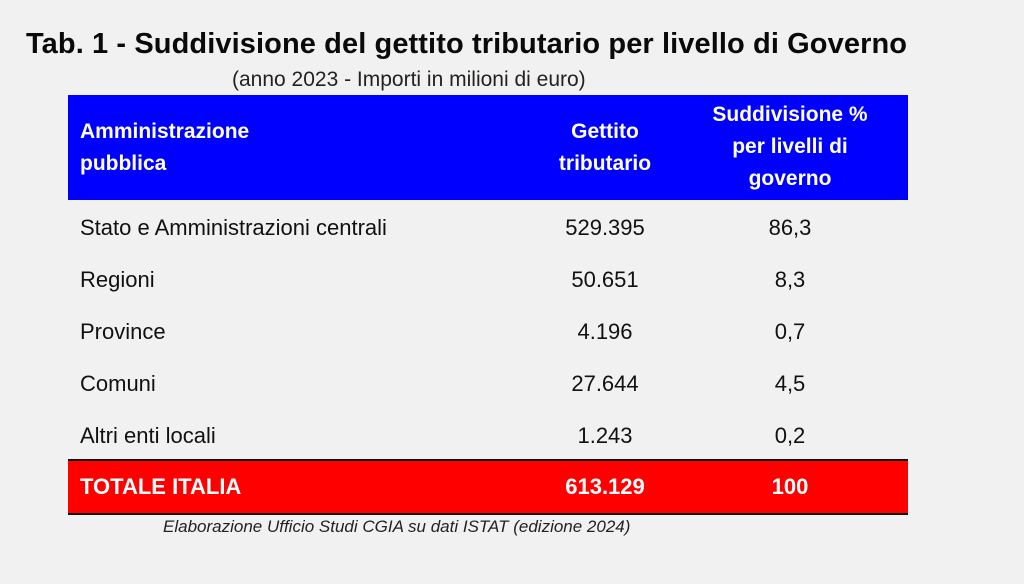 Image resolution: width=1024 pixels, height=584 pixels. Describe the element at coordinates (790, 114) in the screenshot. I see `header-text: Suddivisione %` at that location.